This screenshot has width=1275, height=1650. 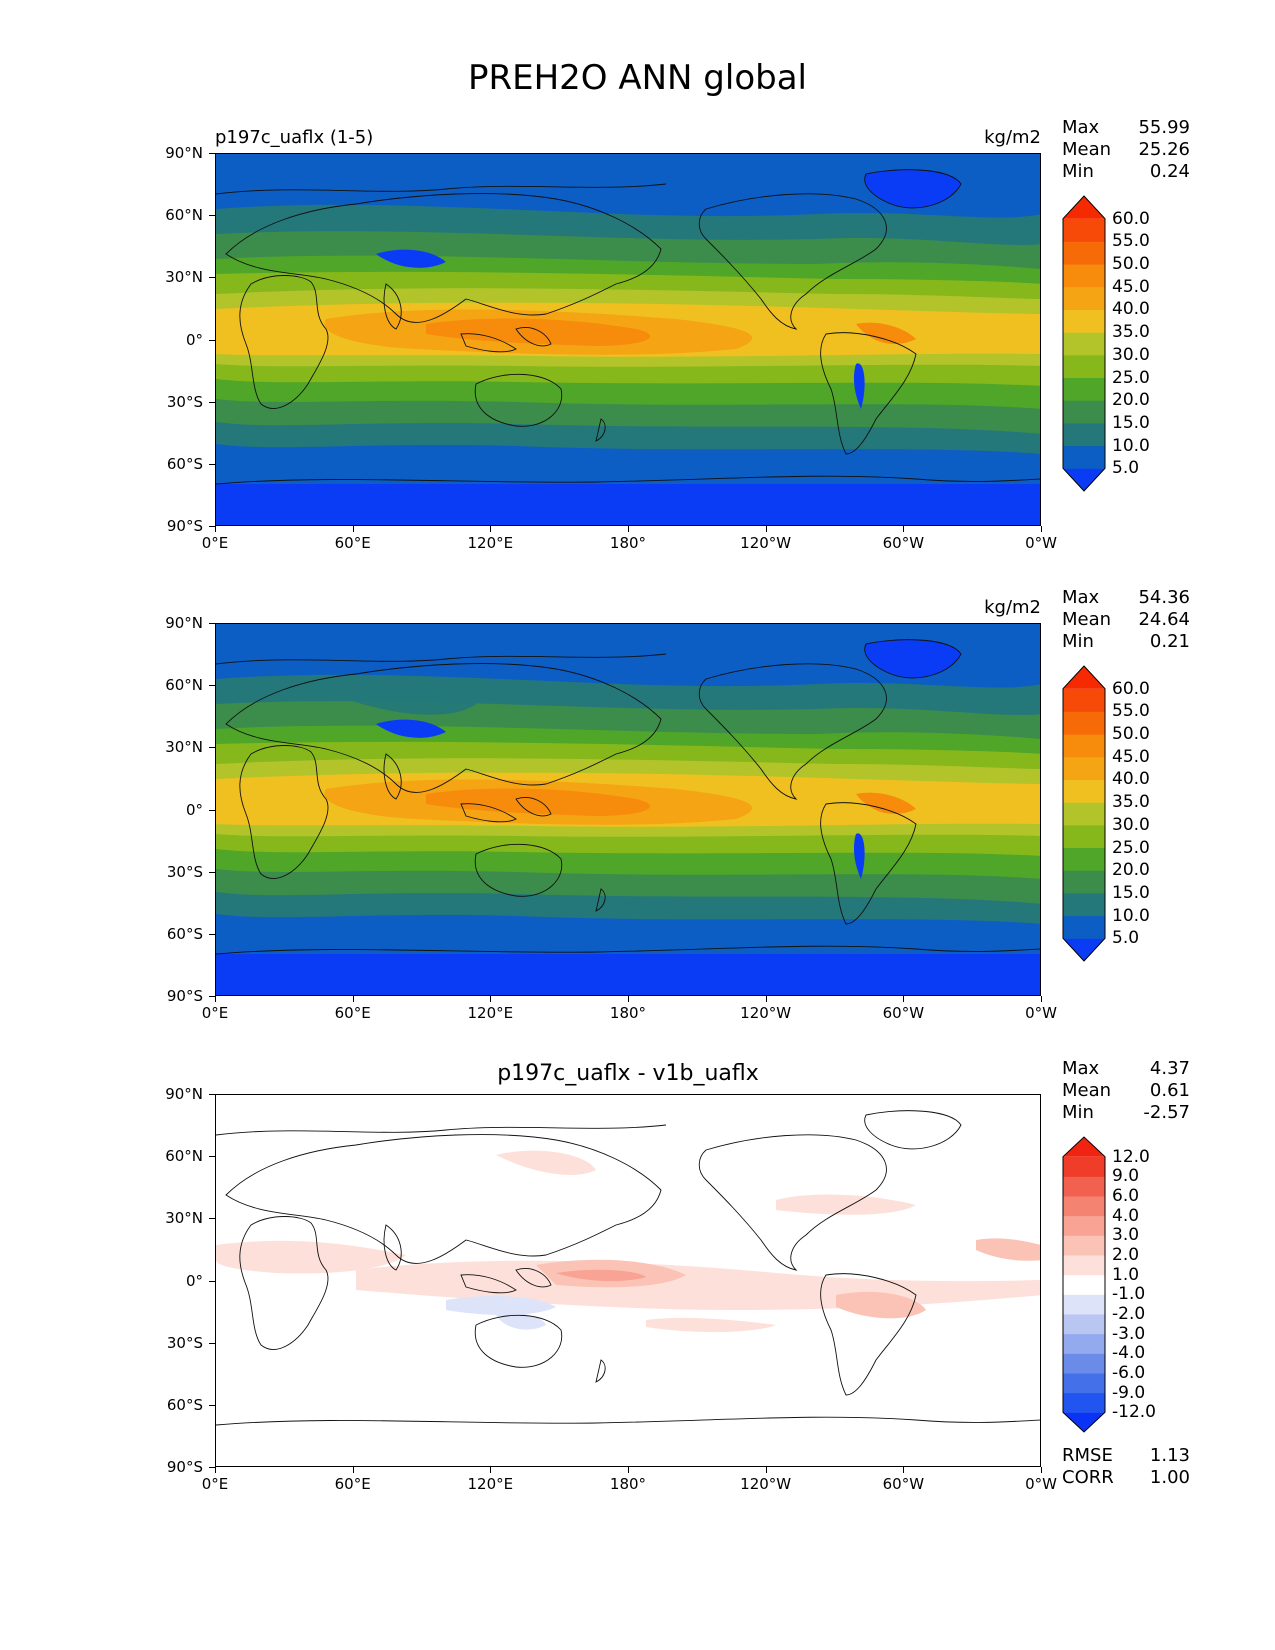 I want to click on x-tick-label: 0°E, so click(x=215, y=543).